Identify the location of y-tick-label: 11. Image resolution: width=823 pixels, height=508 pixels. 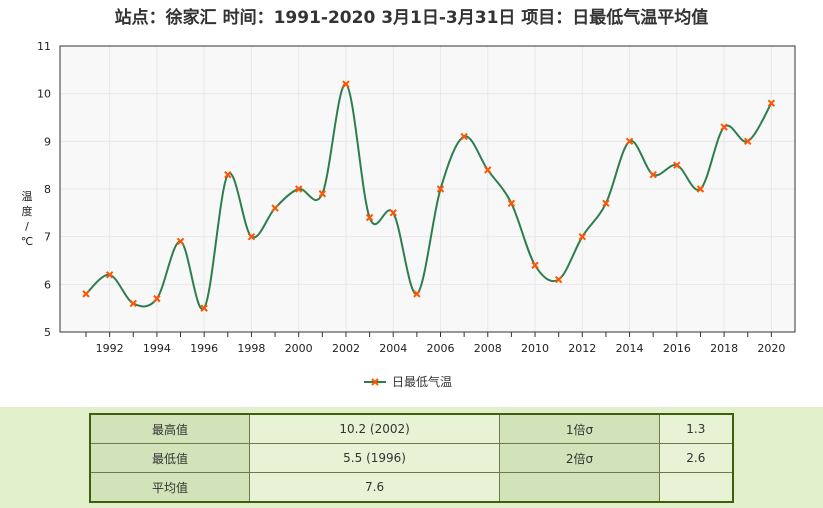
(44, 46).